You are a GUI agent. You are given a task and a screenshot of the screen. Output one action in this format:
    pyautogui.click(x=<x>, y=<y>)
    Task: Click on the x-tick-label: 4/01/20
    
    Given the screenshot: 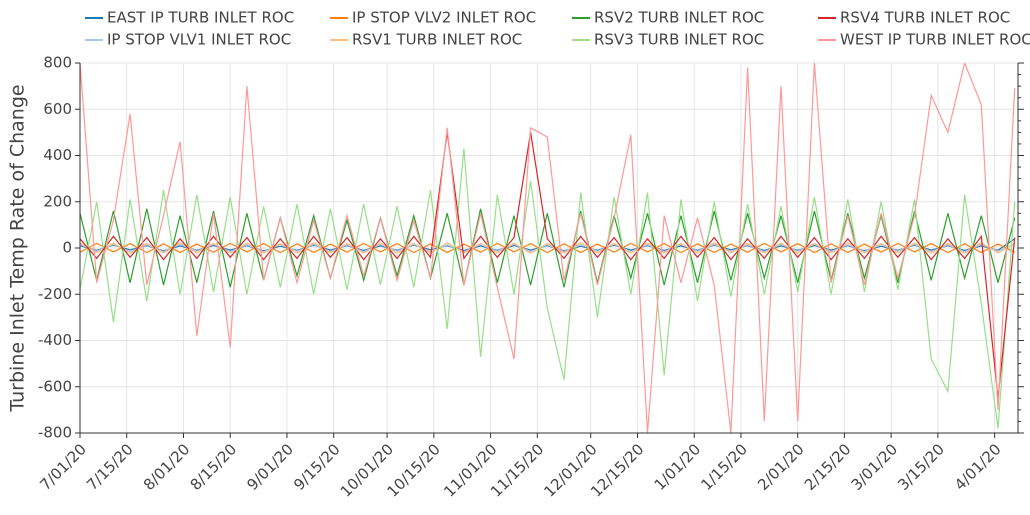 What is the action you would take?
    pyautogui.click(x=978, y=467)
    